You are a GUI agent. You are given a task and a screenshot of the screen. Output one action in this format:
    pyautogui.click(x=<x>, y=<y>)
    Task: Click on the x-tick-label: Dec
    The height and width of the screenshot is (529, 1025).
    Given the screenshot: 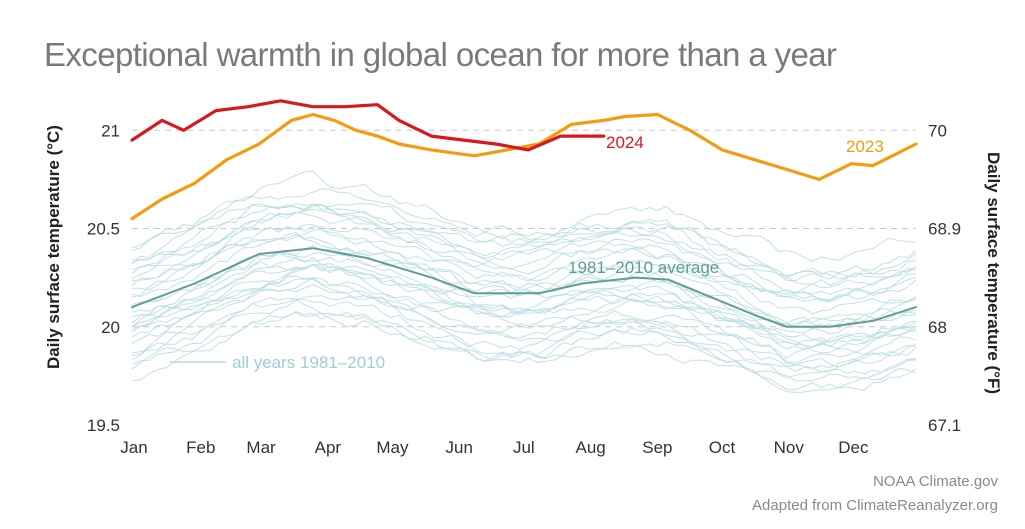 What is the action you would take?
    pyautogui.click(x=853, y=447)
    